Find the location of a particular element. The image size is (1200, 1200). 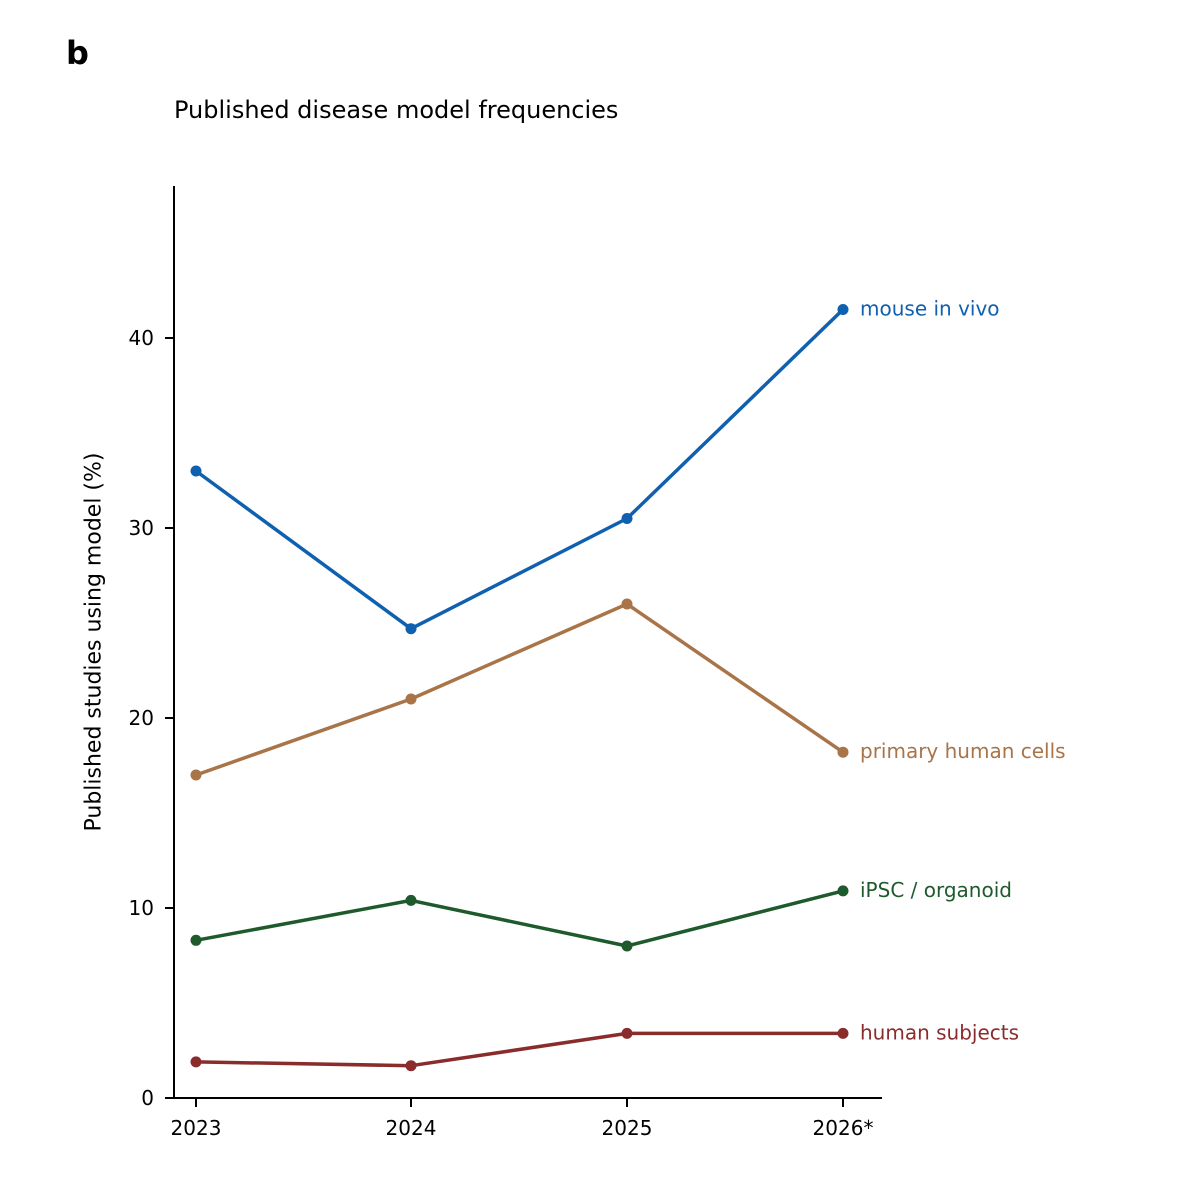

y-tick-label: 20 is located at coordinates (141, 718).